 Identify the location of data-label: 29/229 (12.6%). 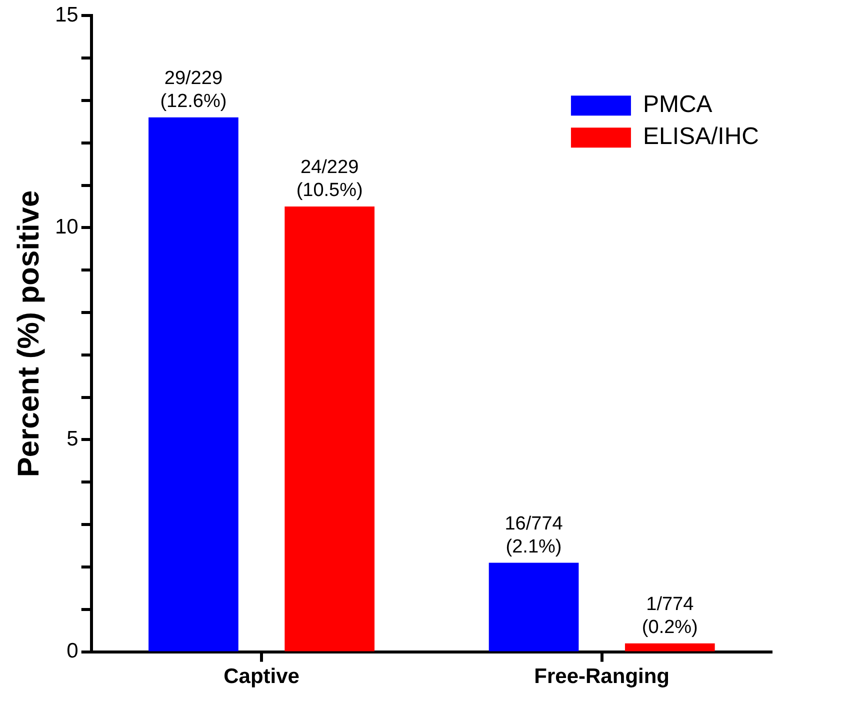
(193, 90).